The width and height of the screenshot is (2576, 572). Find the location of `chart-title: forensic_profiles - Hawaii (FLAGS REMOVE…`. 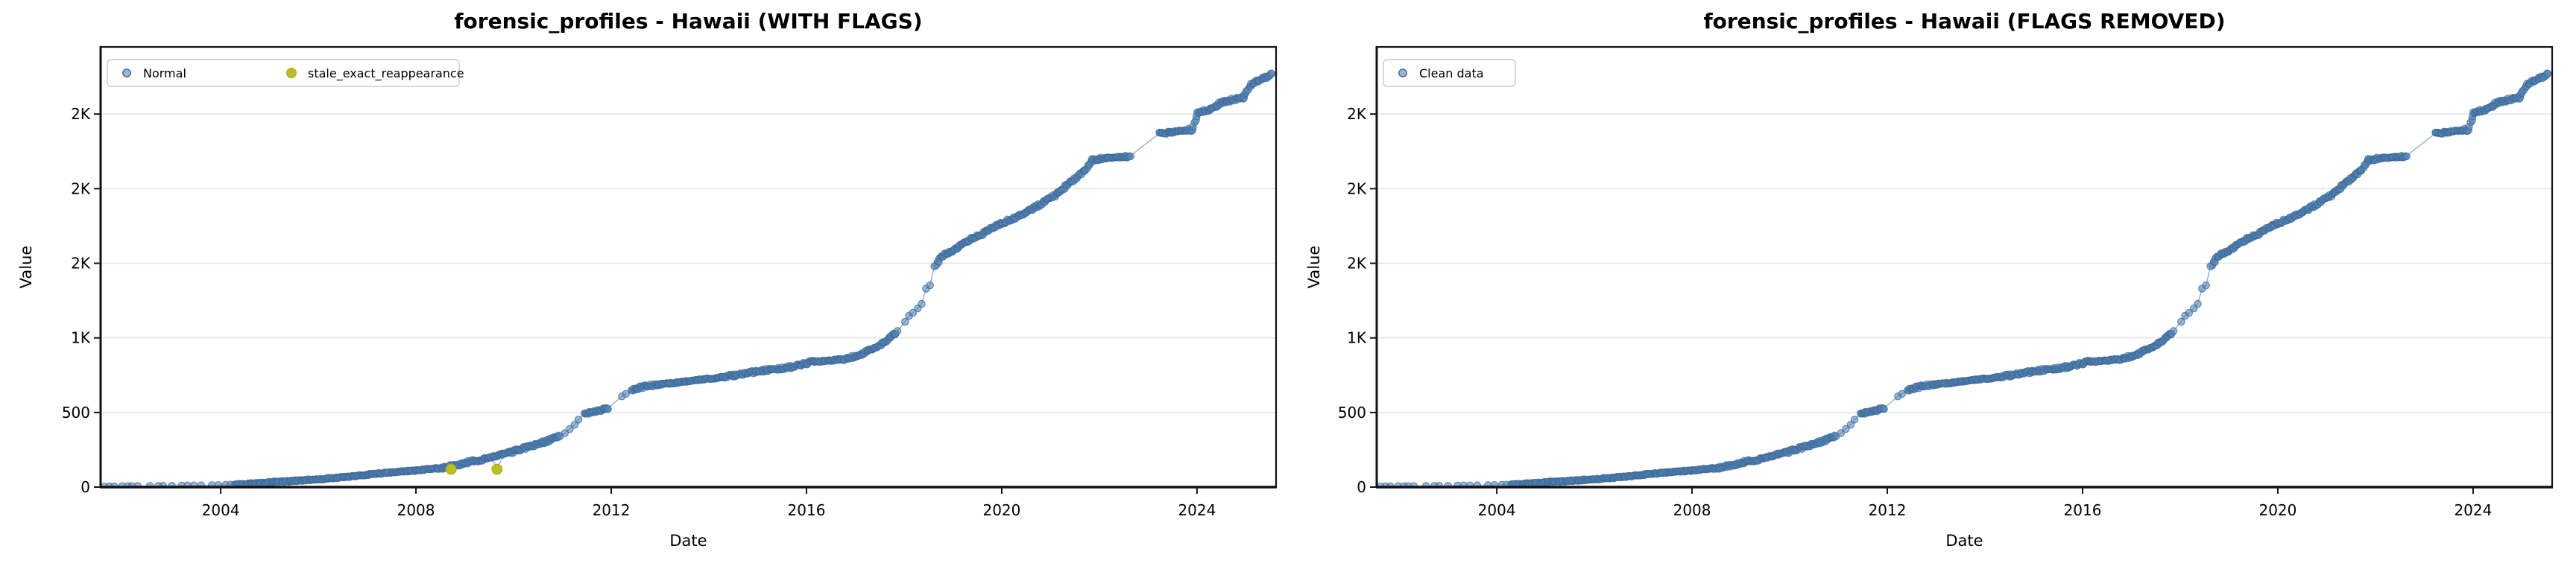

chart-title: forensic_profiles - Hawaii (FLAGS REMOVE… is located at coordinates (1964, 21).